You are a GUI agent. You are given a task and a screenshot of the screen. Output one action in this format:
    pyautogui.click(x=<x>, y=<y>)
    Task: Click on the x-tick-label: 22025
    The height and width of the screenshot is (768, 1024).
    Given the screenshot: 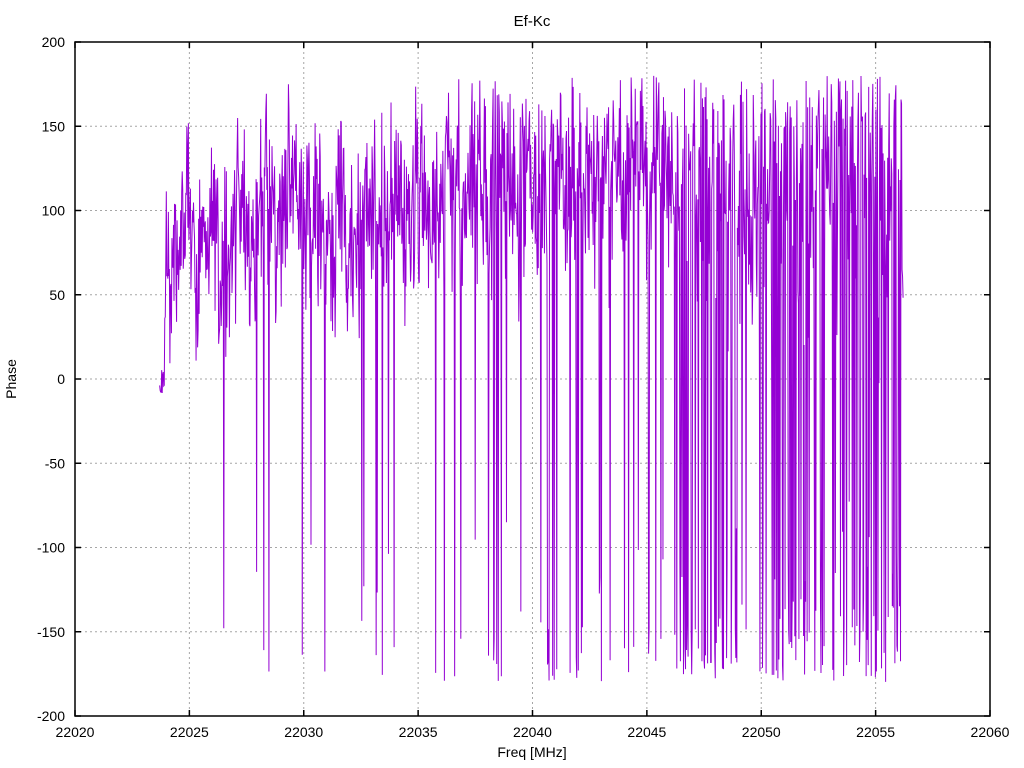 What is the action you would take?
    pyautogui.click(x=189, y=732)
    